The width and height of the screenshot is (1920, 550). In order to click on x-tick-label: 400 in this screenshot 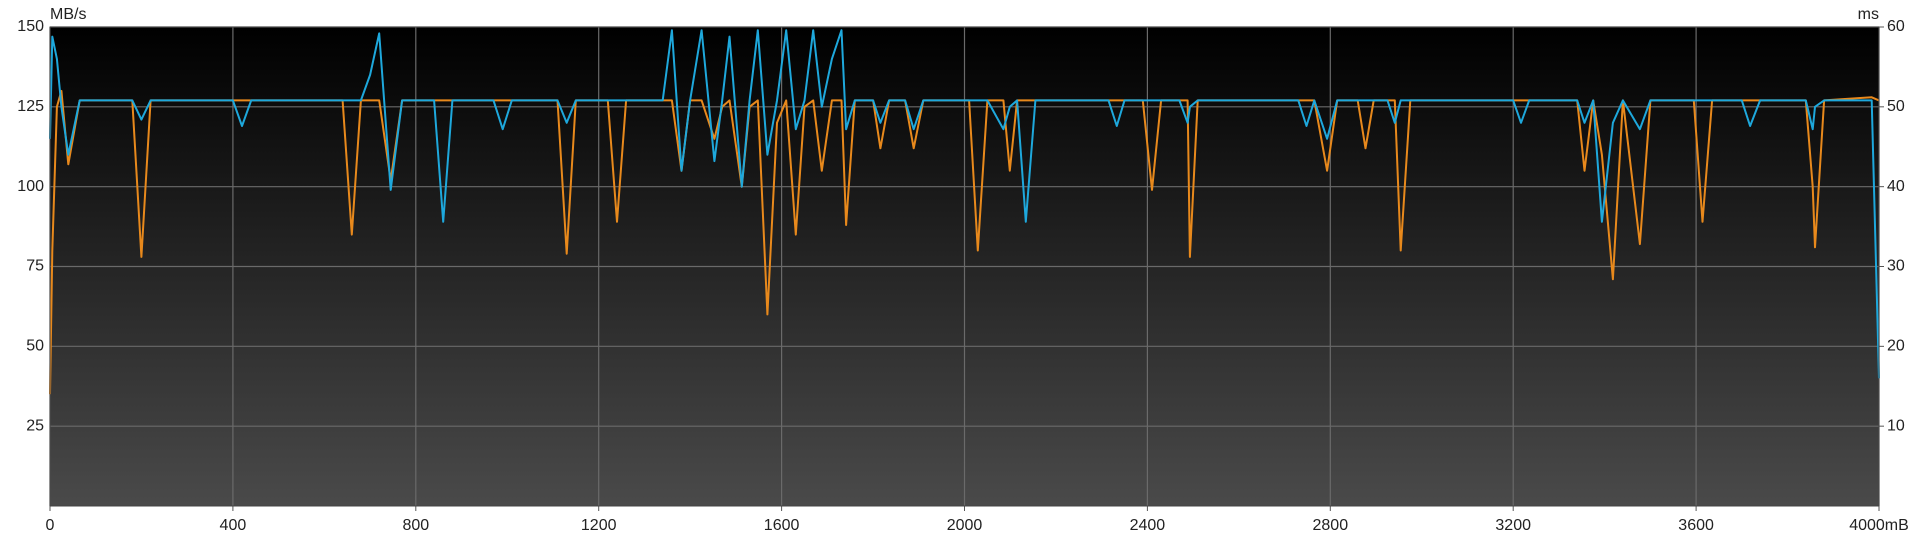, I will do `click(233, 525)`.